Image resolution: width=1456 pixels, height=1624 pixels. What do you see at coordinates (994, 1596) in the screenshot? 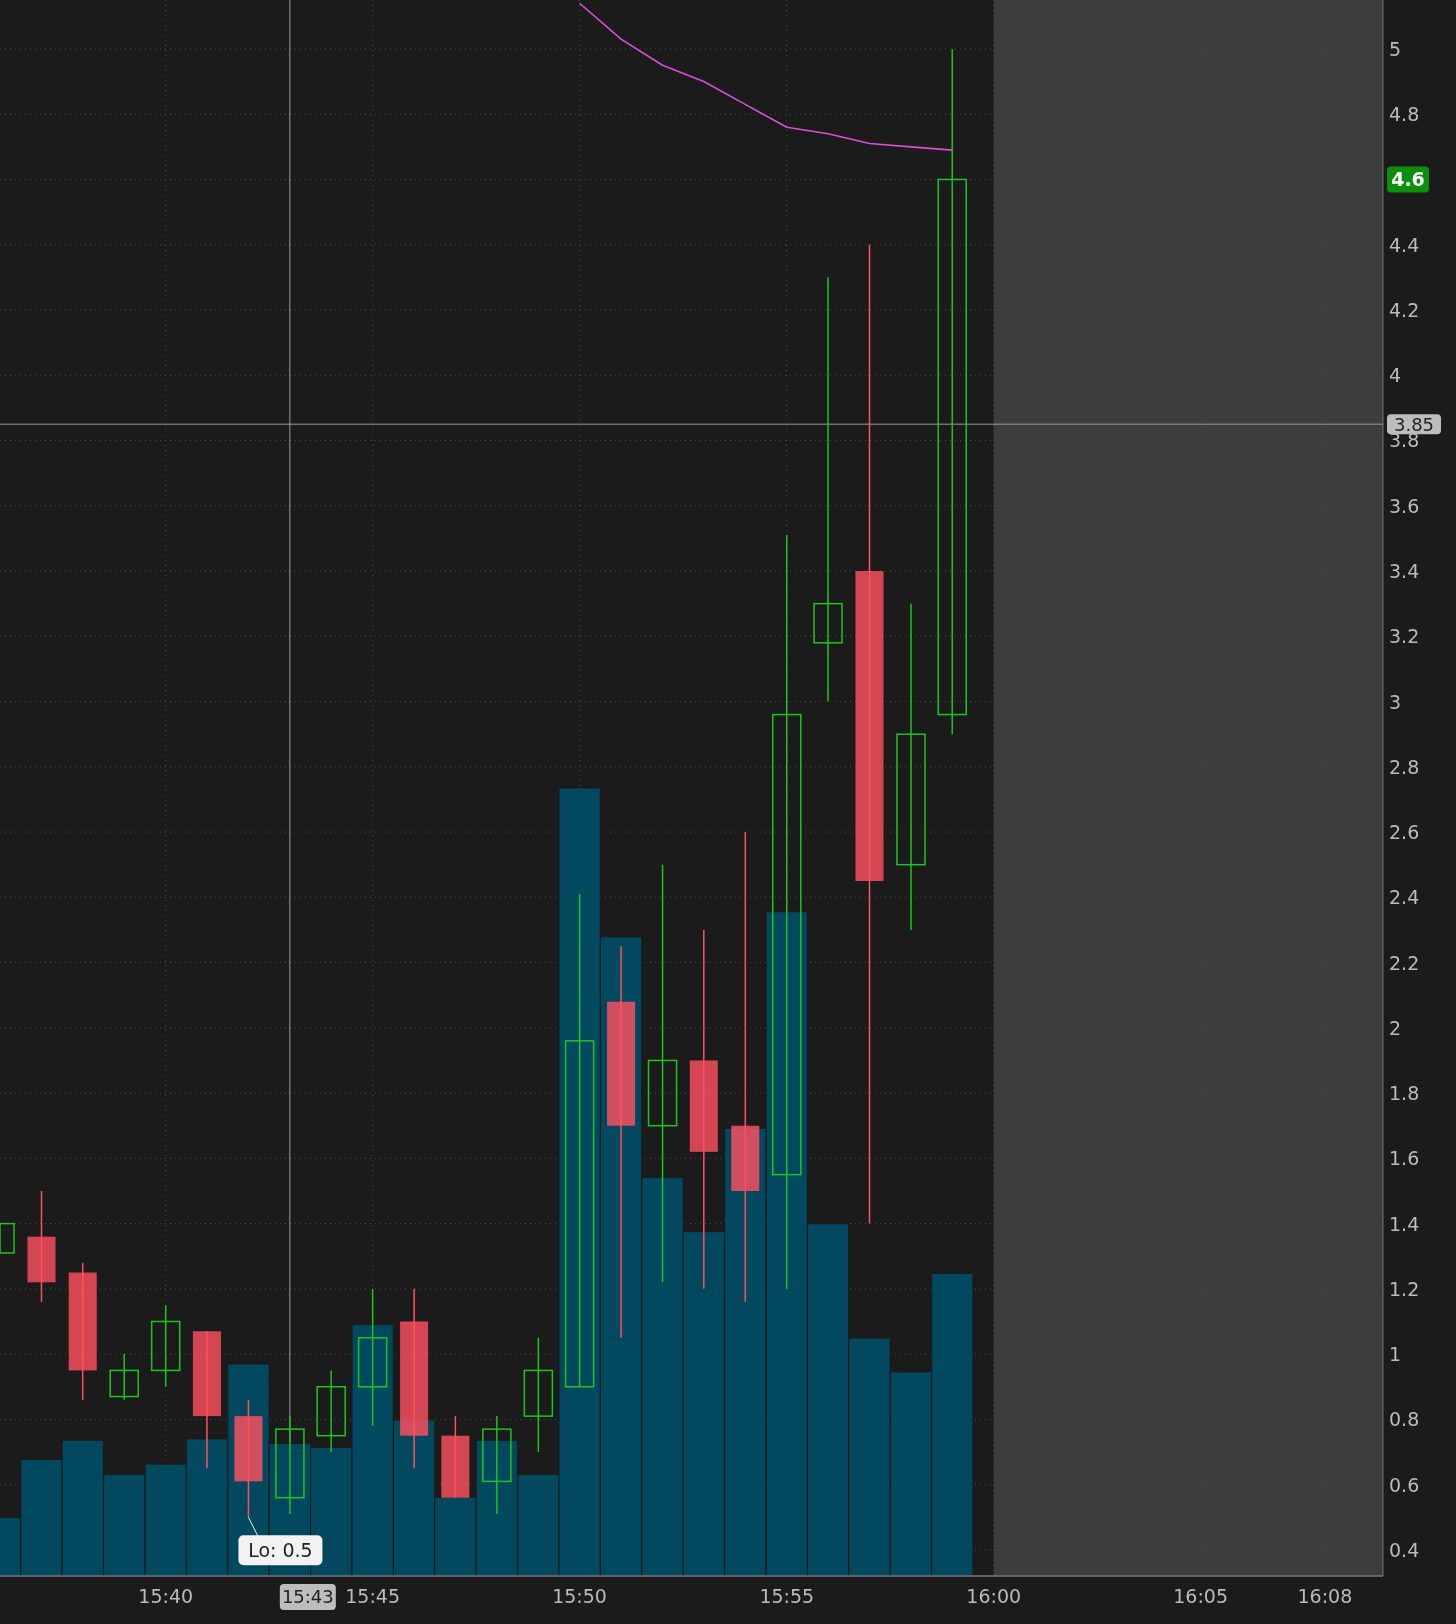
I see `x-tick-label: 16:00` at bounding box center [994, 1596].